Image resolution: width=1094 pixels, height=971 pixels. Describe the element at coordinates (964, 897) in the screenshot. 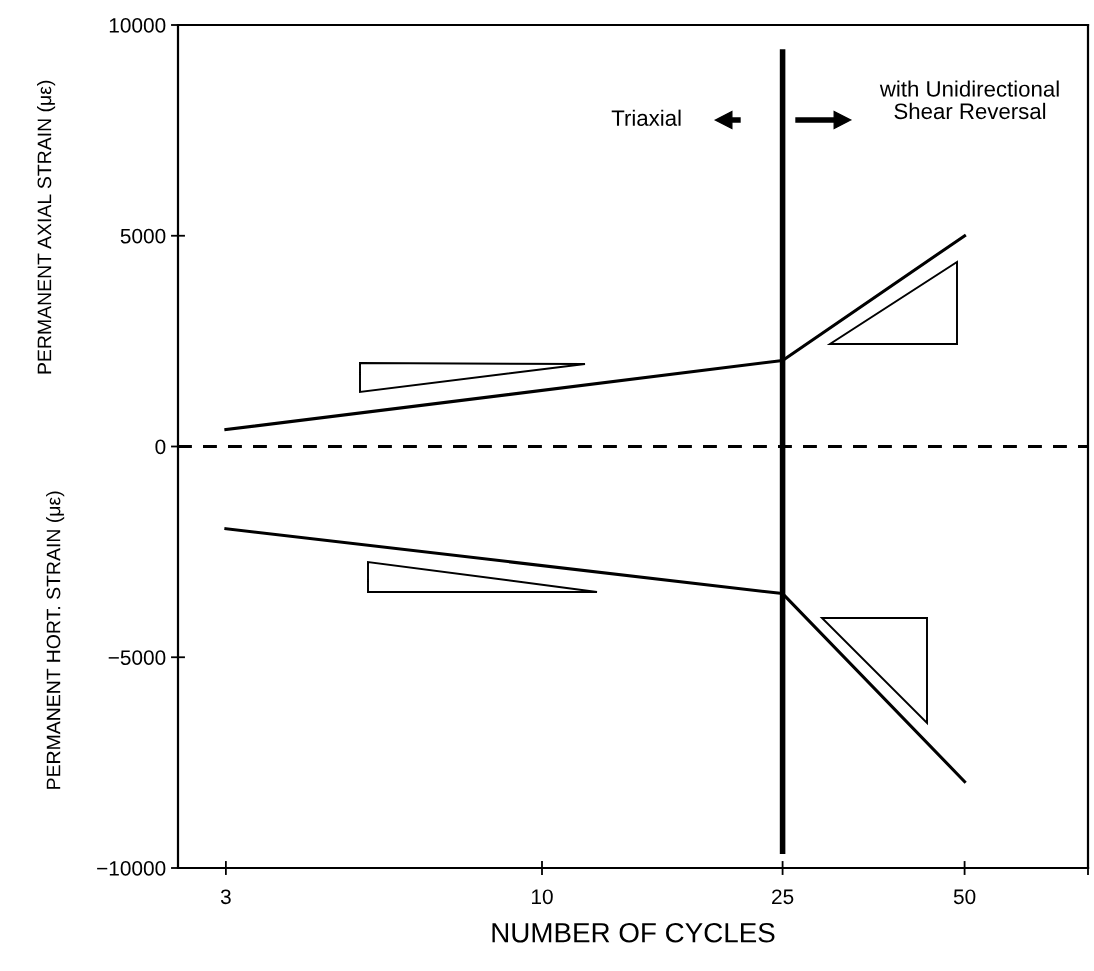

I see `x-tick-label: 50` at that location.